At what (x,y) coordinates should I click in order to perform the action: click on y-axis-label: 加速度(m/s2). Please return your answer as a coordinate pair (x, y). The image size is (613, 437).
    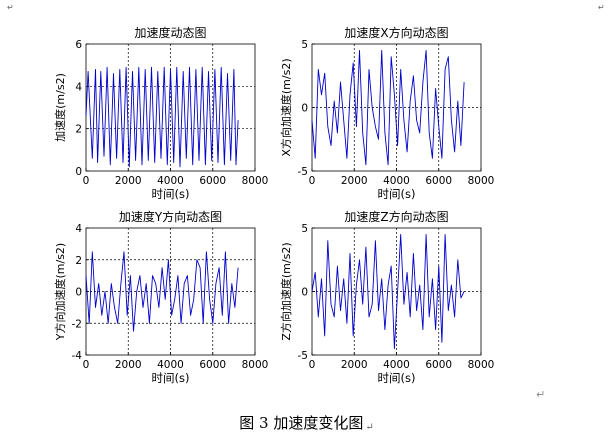
    Looking at the image, I should click on (60, 107).